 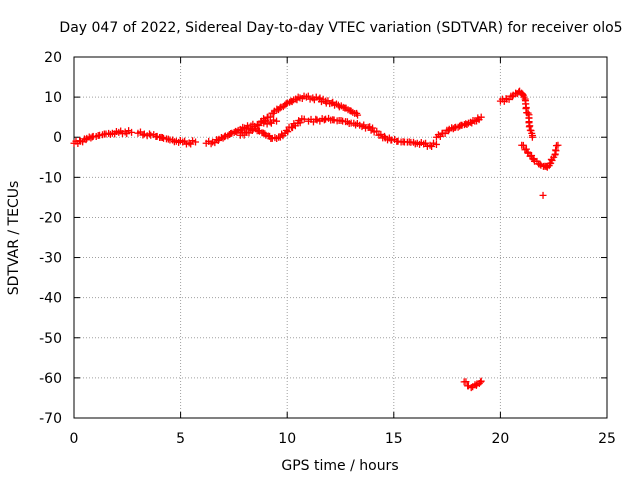 I want to click on x-tick-label: 15, so click(x=394, y=439).